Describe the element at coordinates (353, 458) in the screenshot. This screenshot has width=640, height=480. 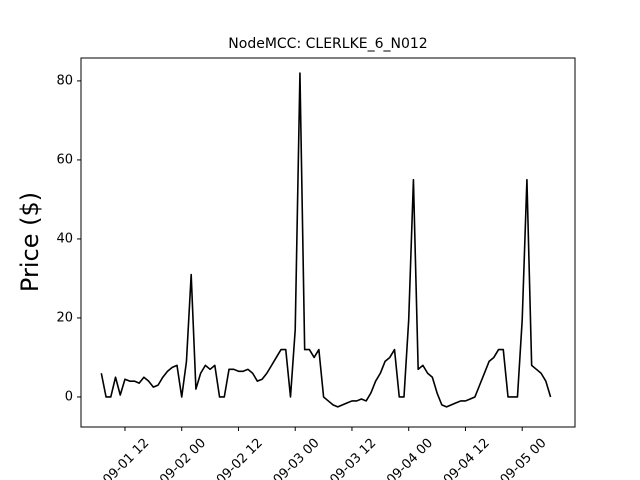
I see `x-tick-label: 09-03 12` at that location.